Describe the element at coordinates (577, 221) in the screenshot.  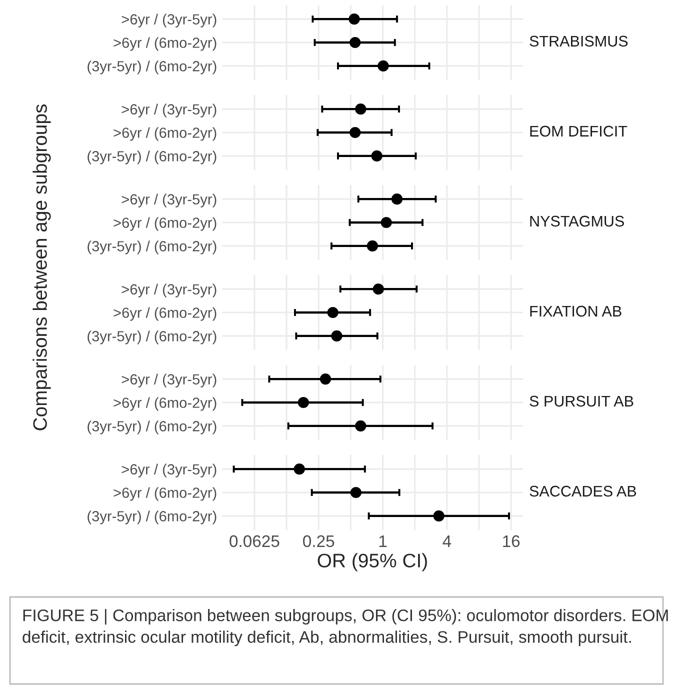
I see `text: NYSTAGMUS` at that location.